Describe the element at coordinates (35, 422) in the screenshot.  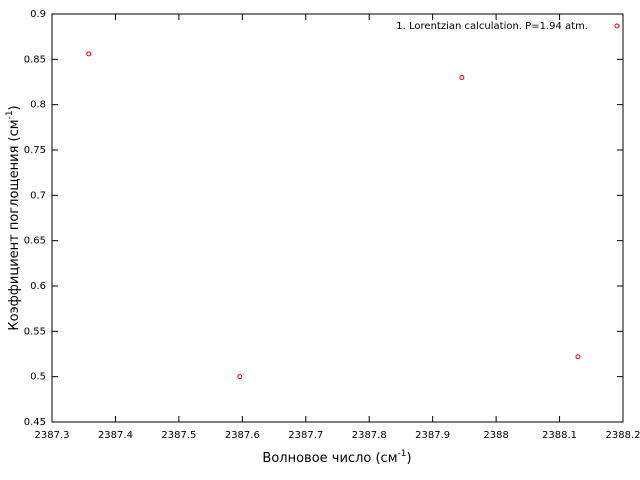
I see `y-tick-label: 0.45` at that location.